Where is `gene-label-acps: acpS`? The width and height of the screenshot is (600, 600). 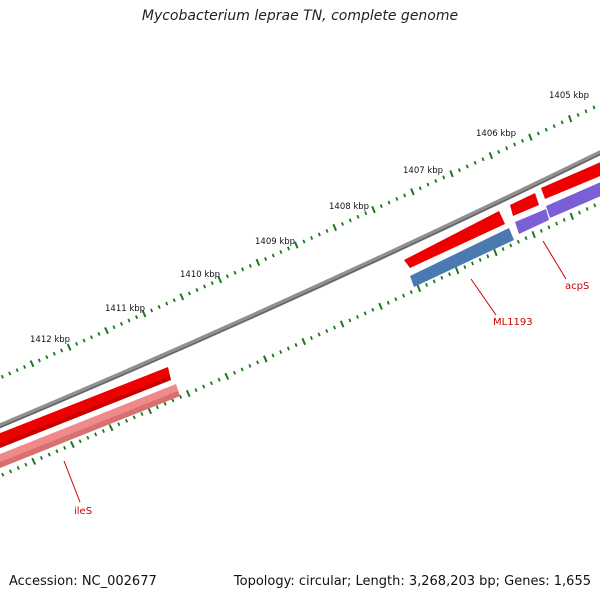 gene-label-acps: acpS is located at coordinates (577, 286).